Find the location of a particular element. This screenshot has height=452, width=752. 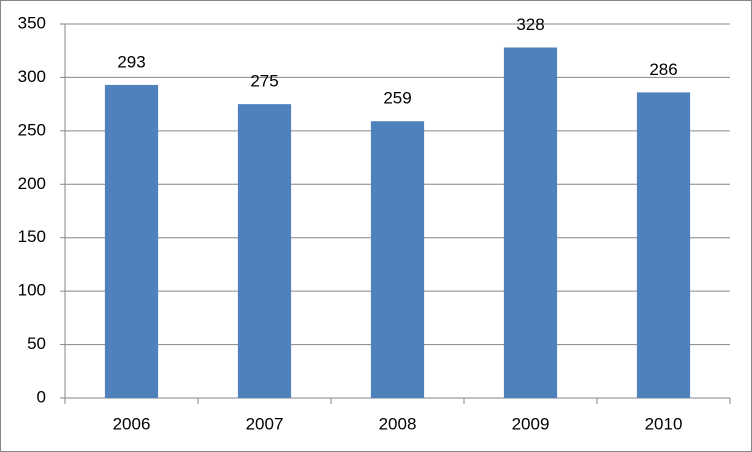

data-label: 275 is located at coordinates (264, 81).